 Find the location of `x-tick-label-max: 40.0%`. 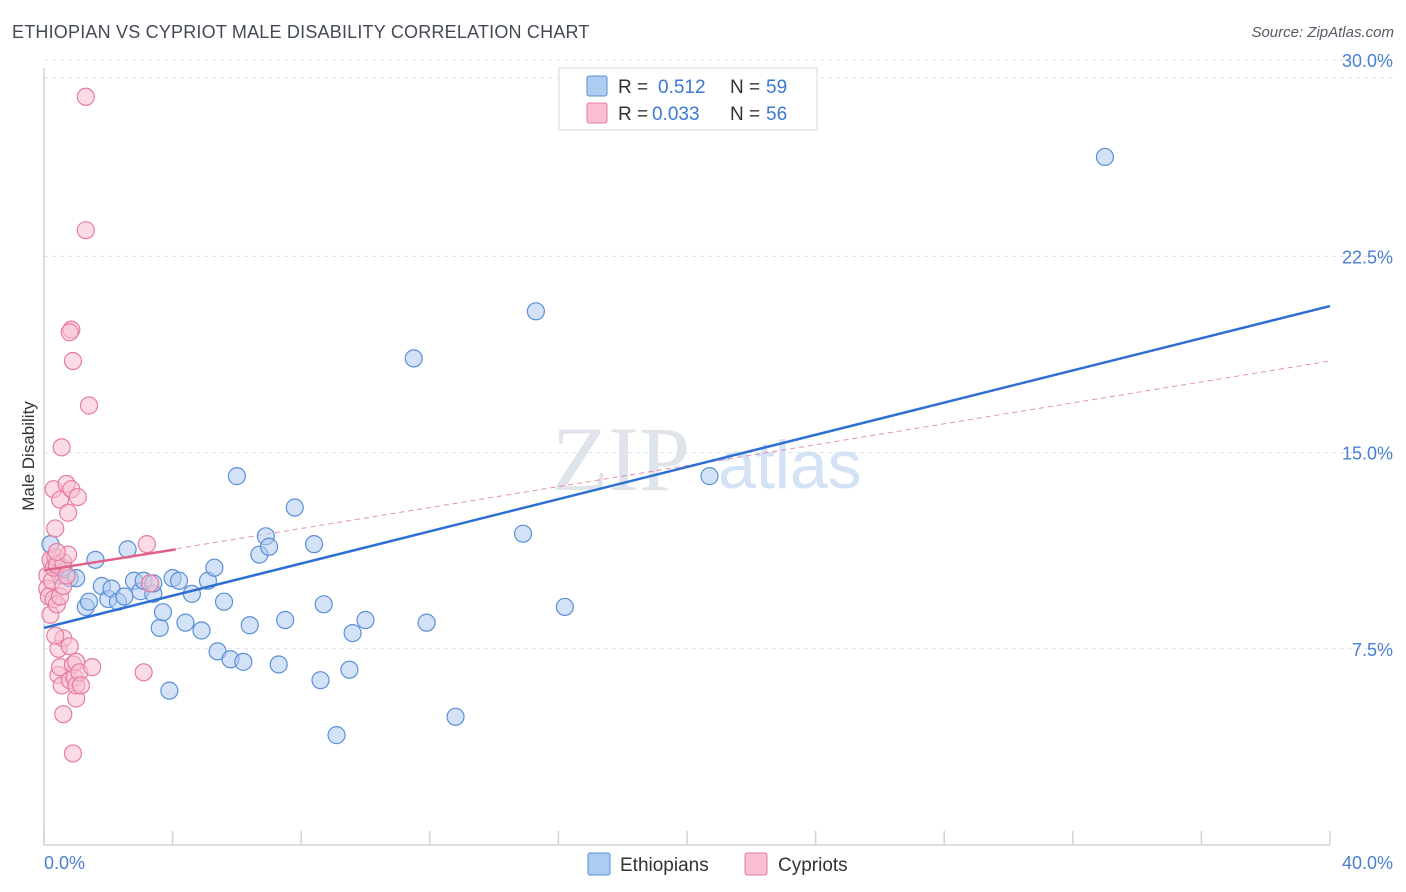

x-tick-label-max: 40.0% is located at coordinates (1367, 863).